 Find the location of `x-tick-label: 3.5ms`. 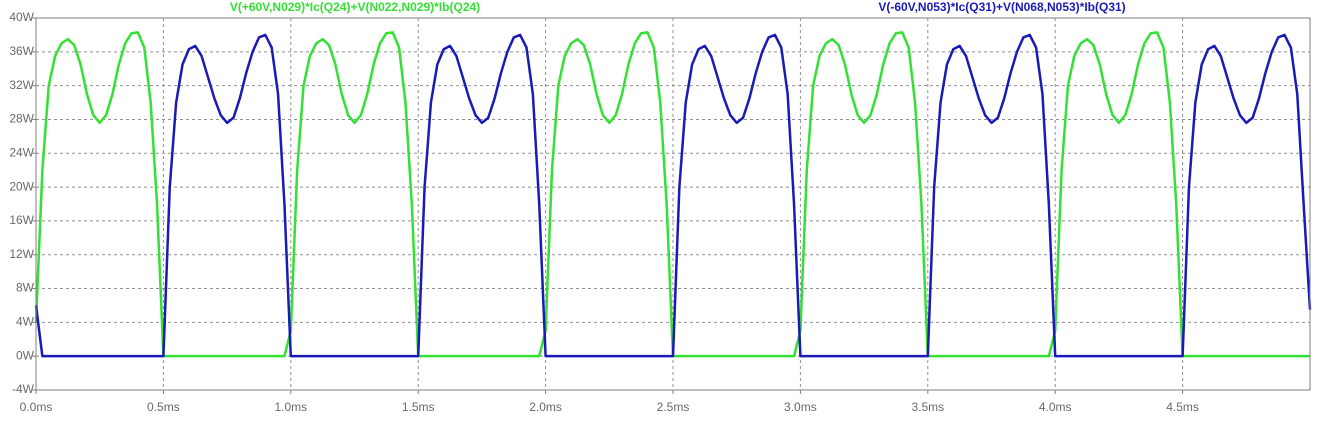

x-tick-label: 3.5ms is located at coordinates (927, 407).